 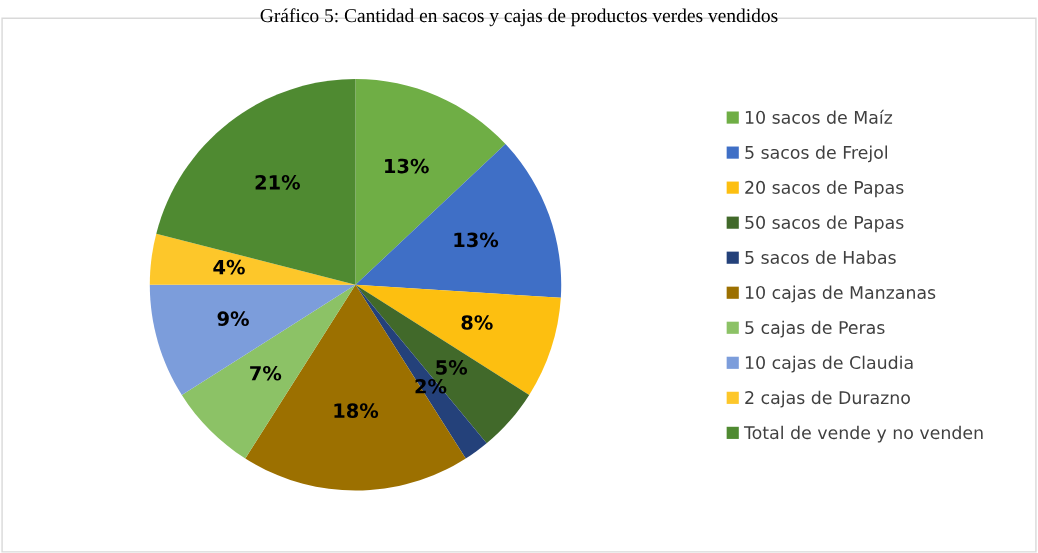 I want to click on legend-label: 5 cajas de Peras, so click(x=815, y=329).